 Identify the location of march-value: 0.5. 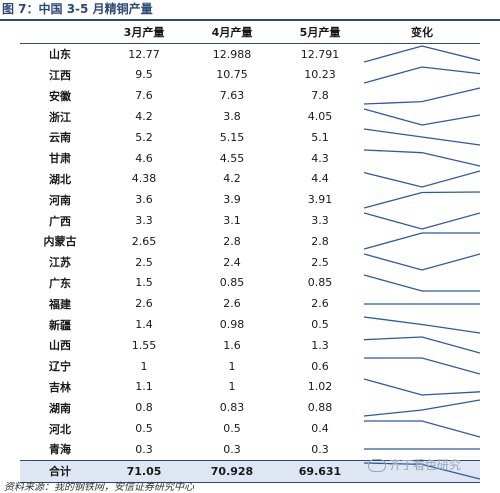
(144, 429).